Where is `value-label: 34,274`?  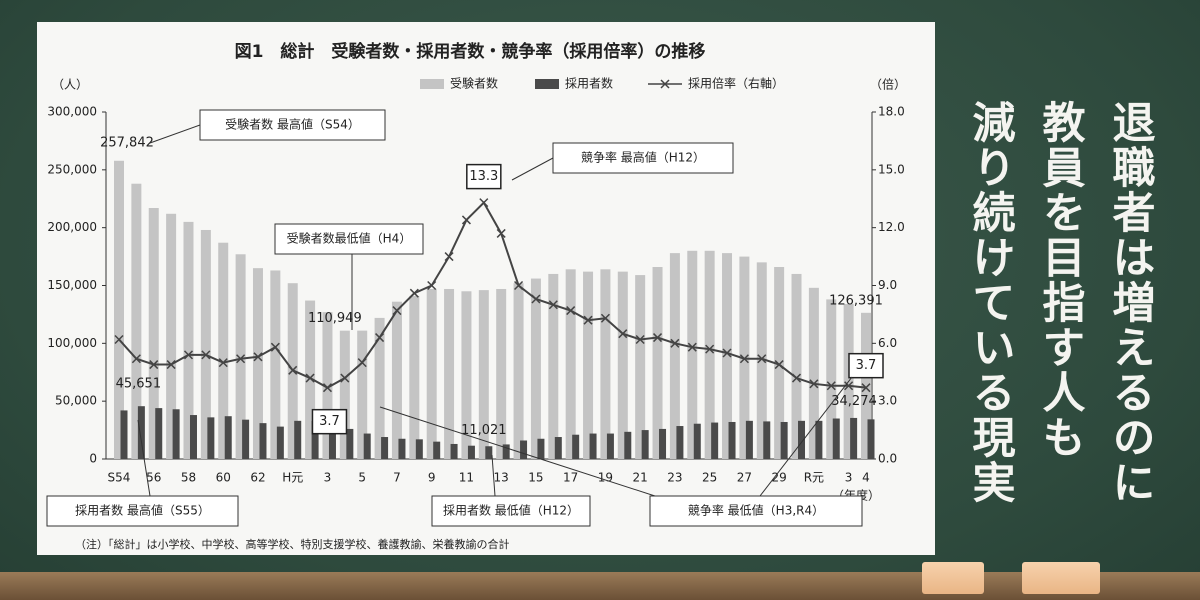 value-label: 34,274 is located at coordinates (854, 401).